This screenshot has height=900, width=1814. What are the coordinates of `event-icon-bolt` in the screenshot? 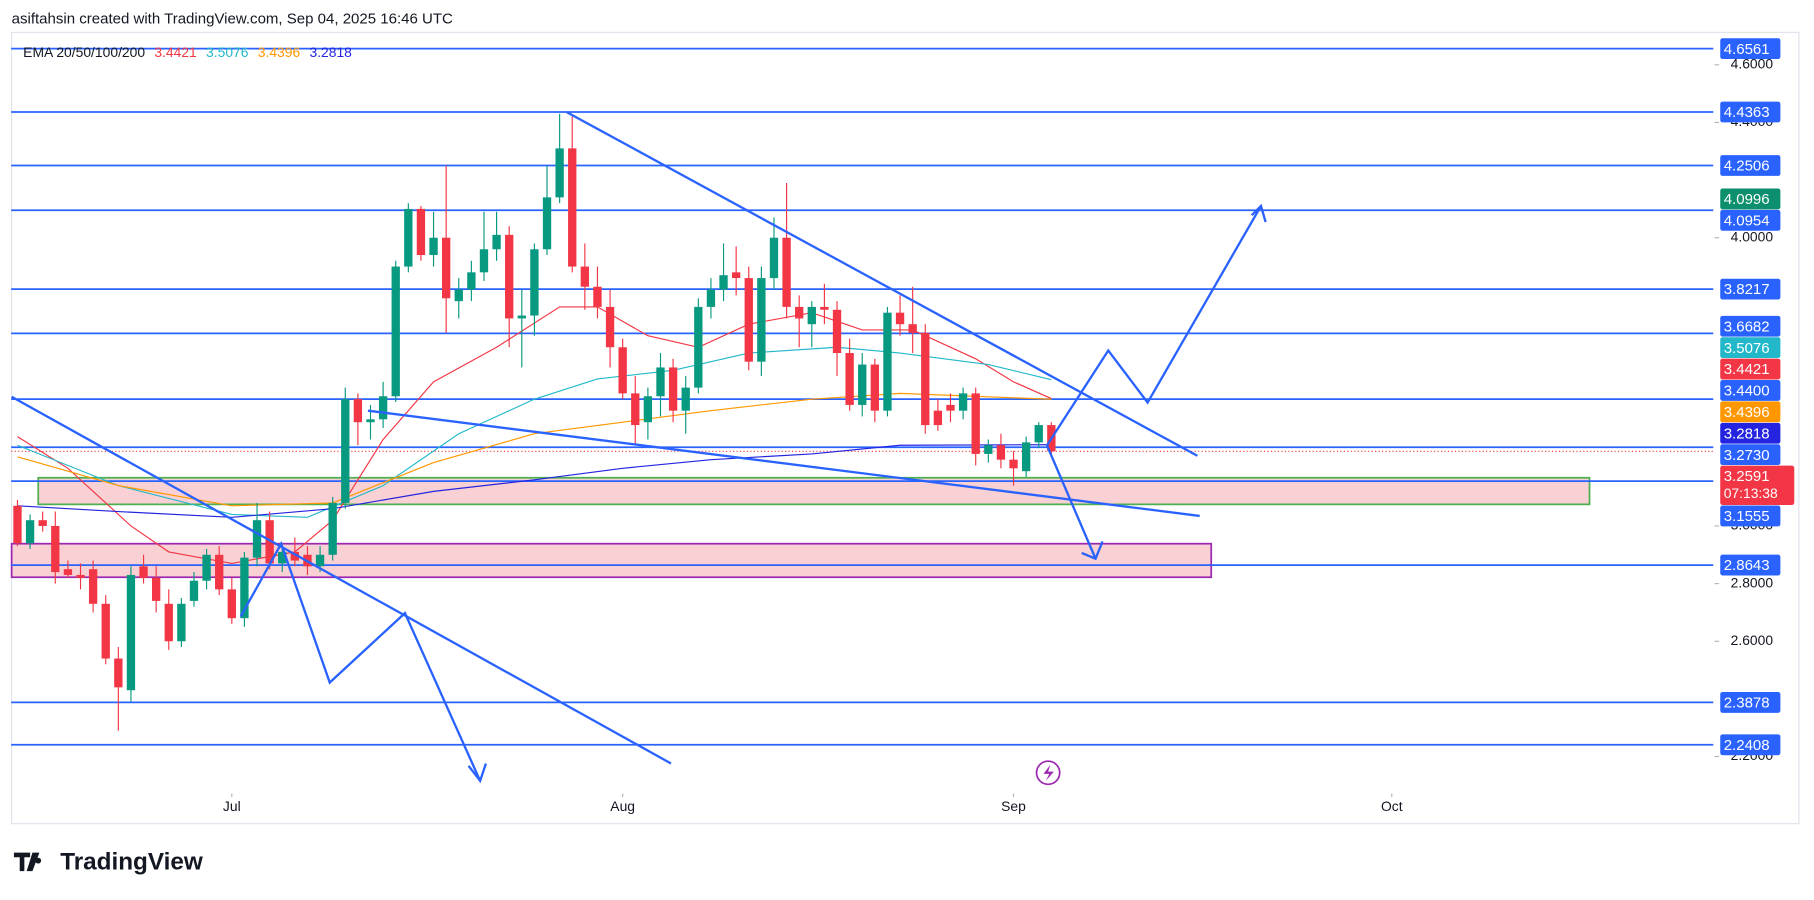 It's located at (1048, 772).